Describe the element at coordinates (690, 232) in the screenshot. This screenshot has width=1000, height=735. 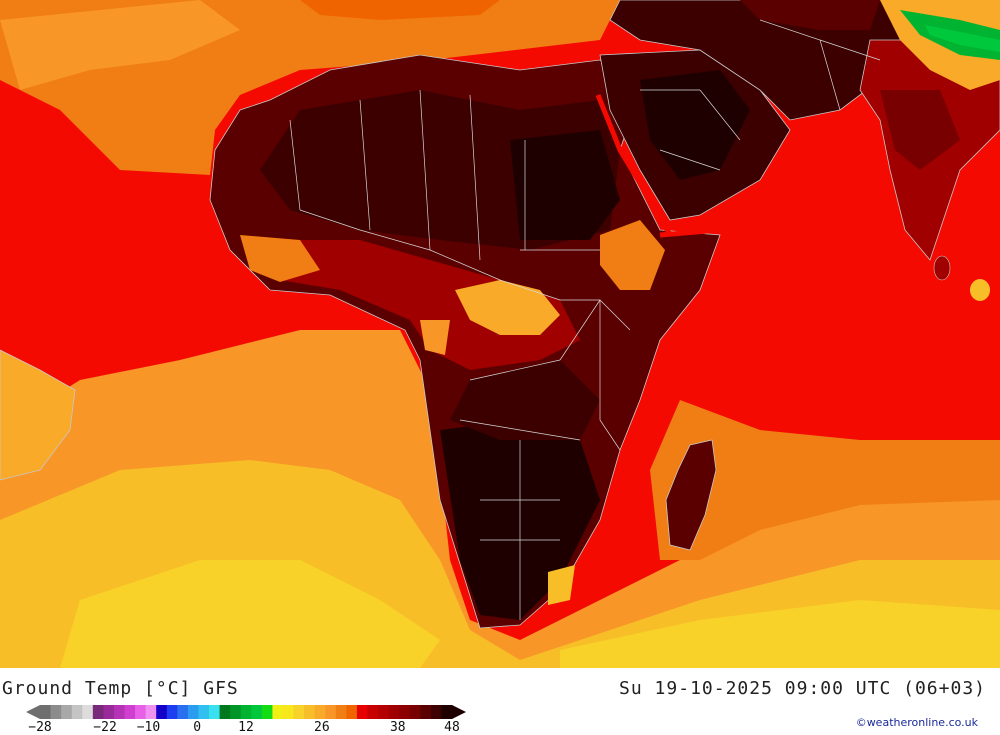
I see `gulf-of-aden` at that location.